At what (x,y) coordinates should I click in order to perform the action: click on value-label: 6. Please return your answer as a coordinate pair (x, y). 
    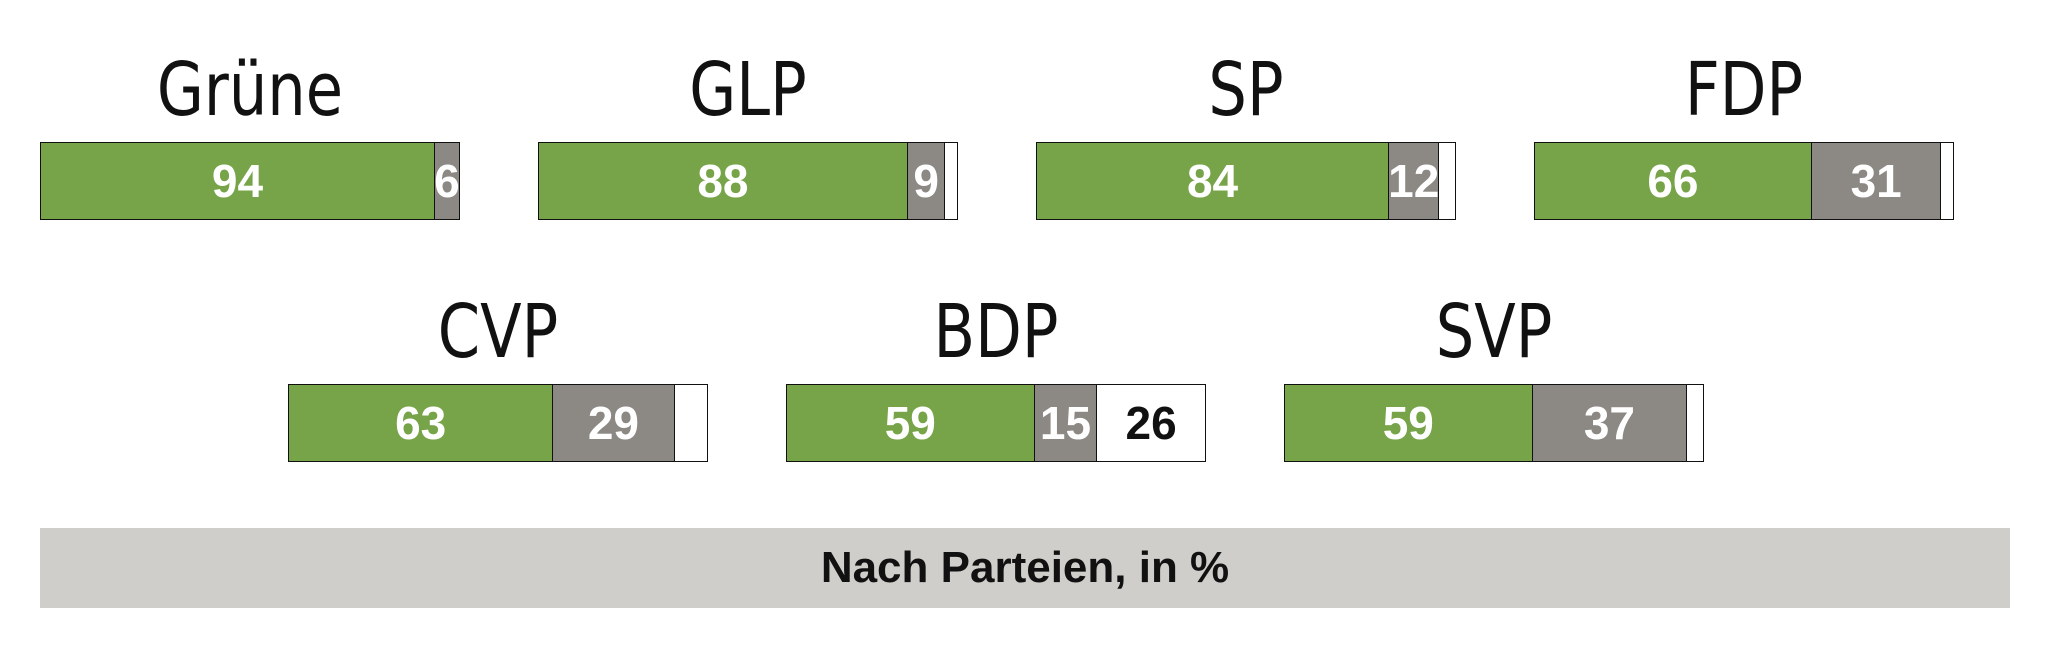
    Looking at the image, I should click on (447, 181).